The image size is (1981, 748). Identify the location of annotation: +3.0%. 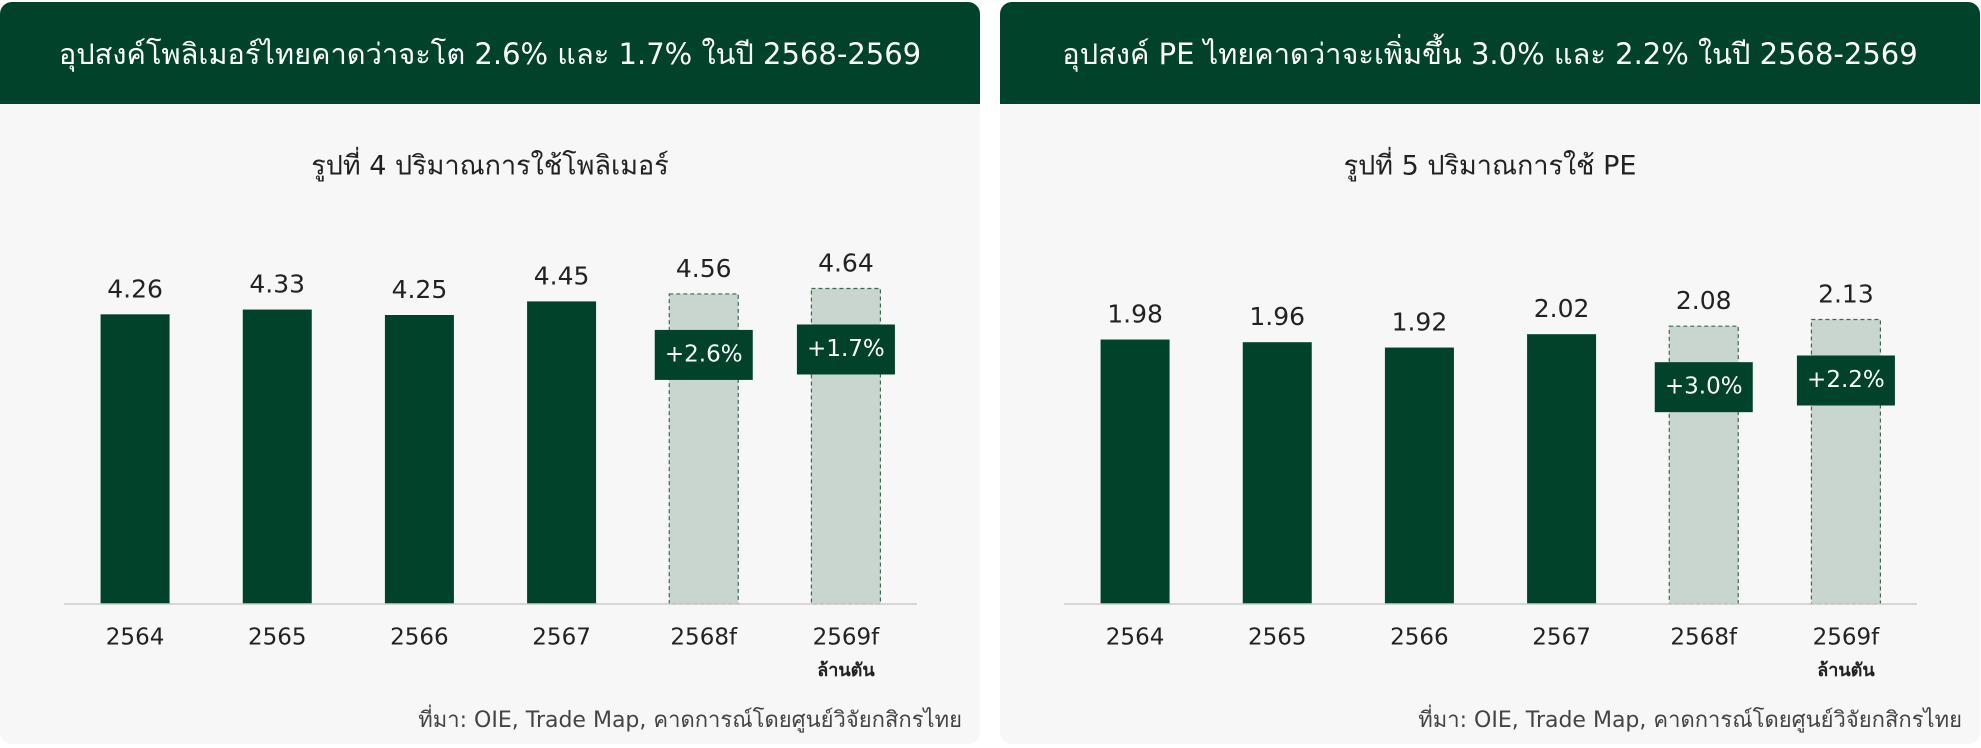
(1704, 387).